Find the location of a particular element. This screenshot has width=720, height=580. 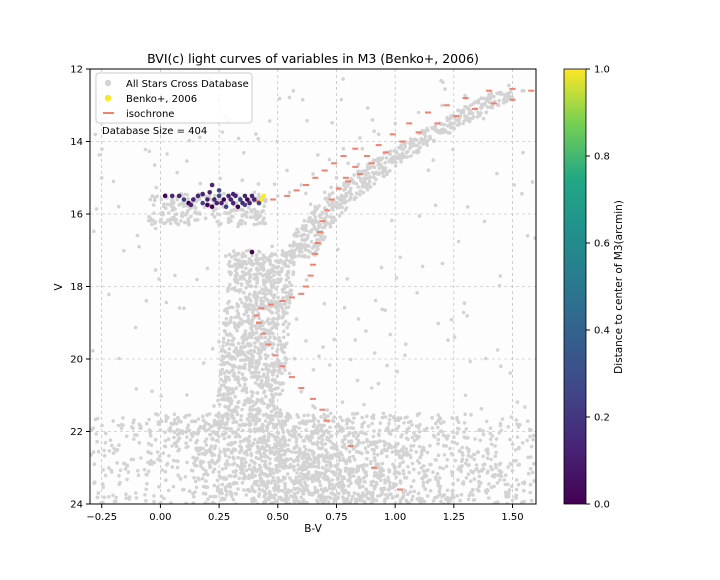

y-axis-label: V is located at coordinates (59, 287).